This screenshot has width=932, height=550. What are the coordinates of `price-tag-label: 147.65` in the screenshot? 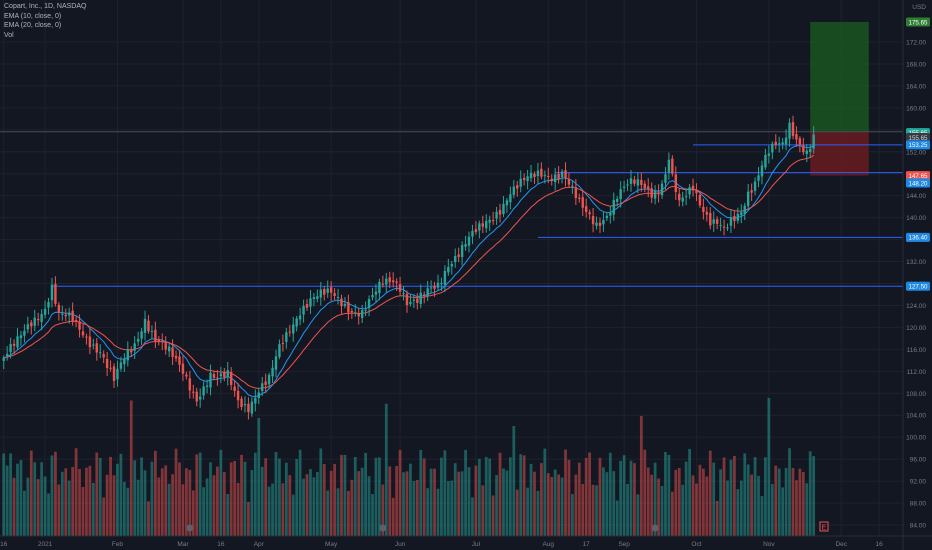 It's located at (918, 176).